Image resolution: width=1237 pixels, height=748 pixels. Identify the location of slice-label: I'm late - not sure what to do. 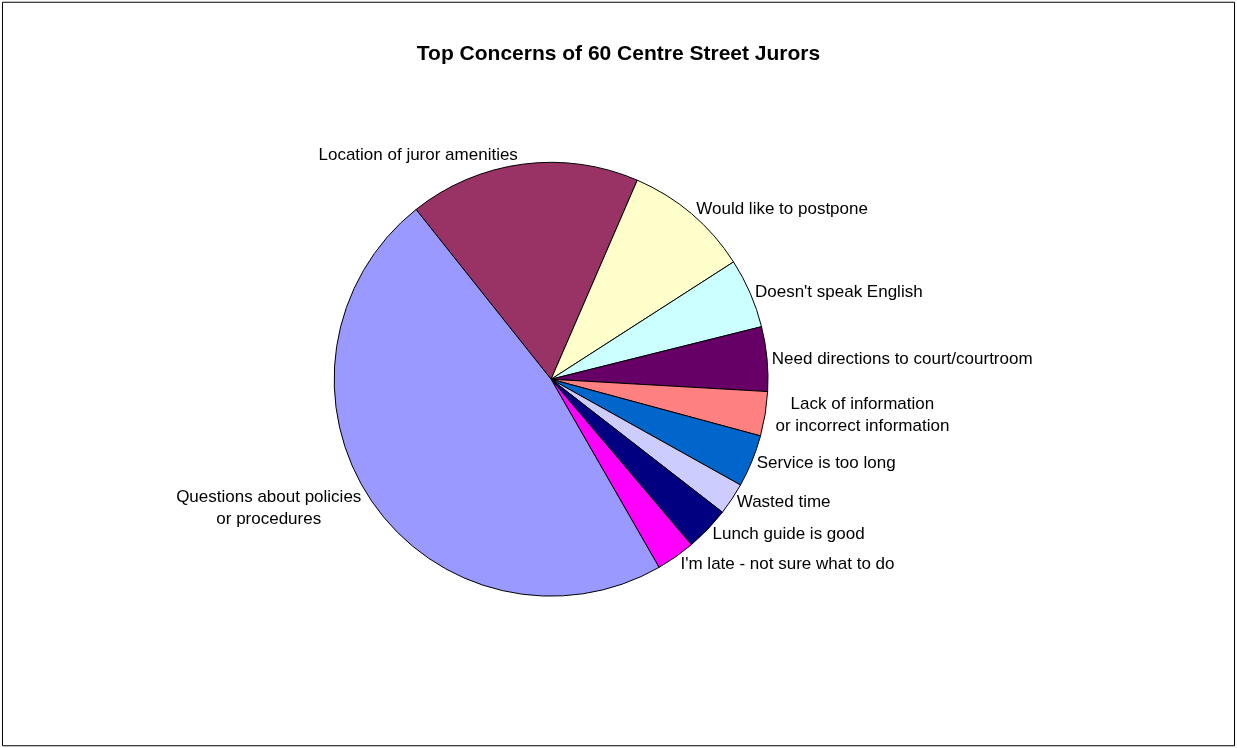
(787, 563).